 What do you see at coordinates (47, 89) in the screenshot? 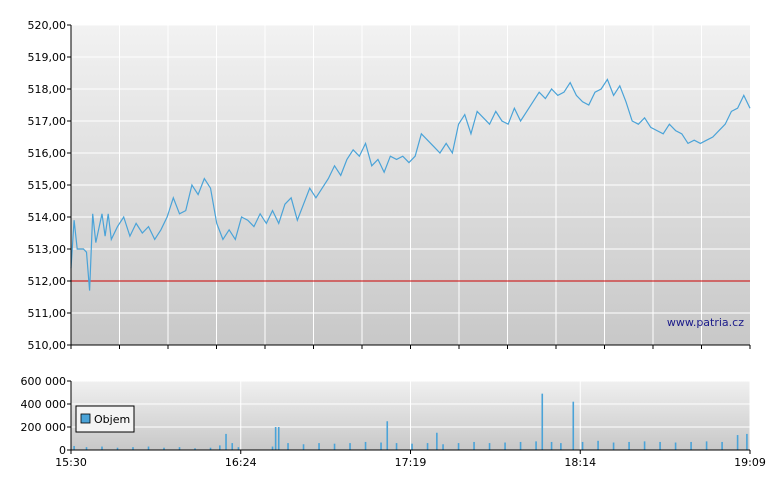
I see `price-y-tick-label: 518,00` at bounding box center [47, 89].